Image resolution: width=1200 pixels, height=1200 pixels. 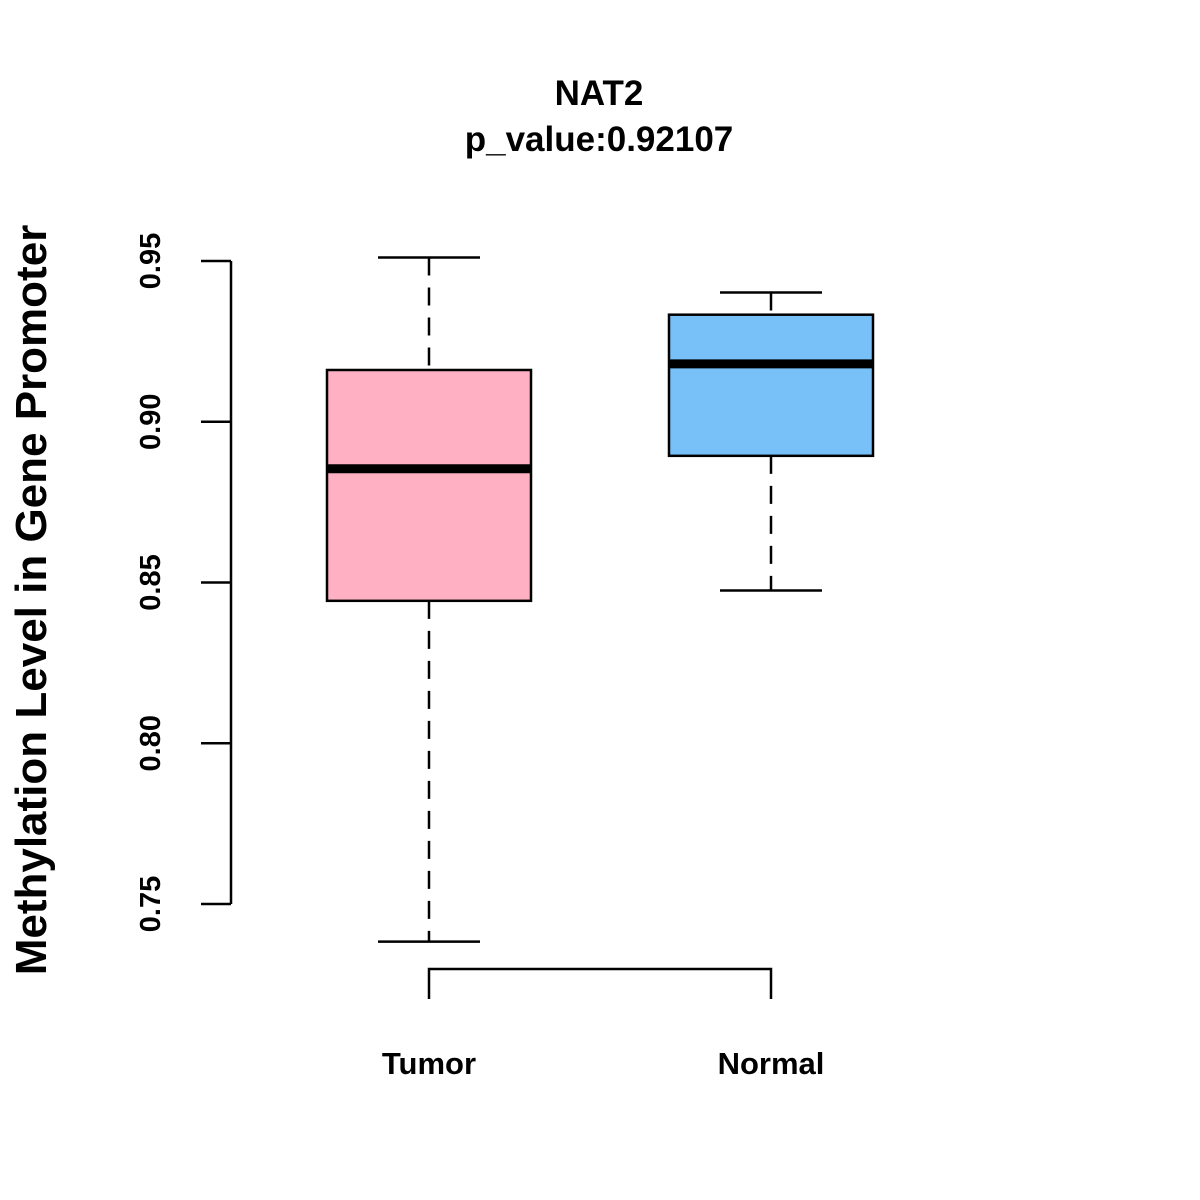 I want to click on x-category-label-tumor: Tumor, so click(x=429, y=1063).